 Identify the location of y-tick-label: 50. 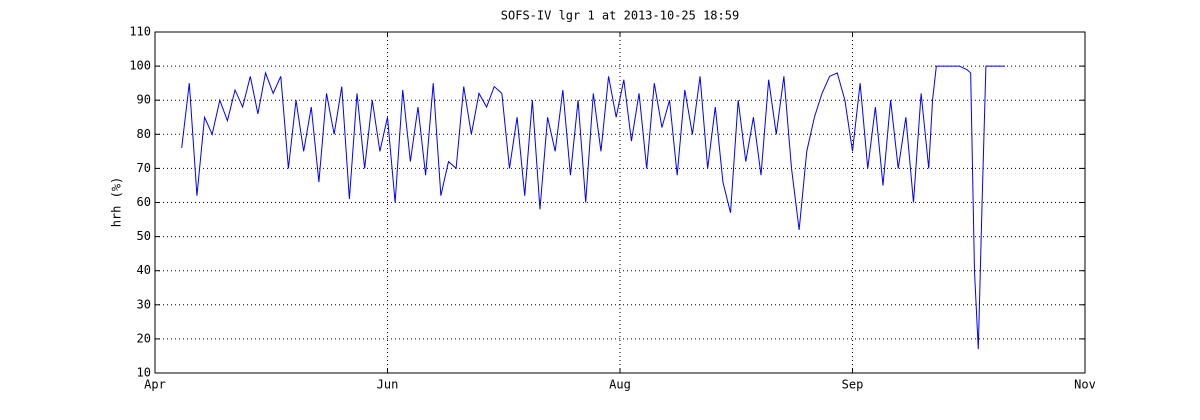
(144, 236).